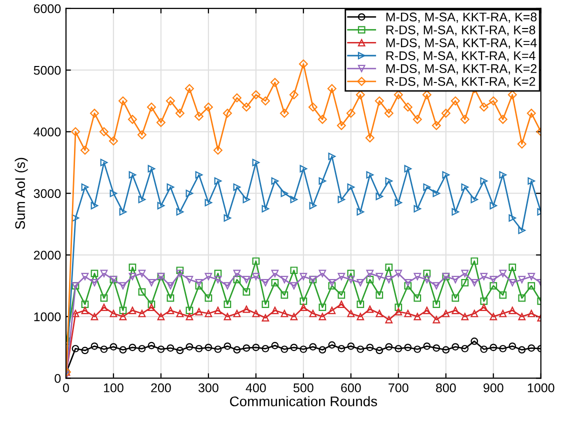 Image resolution: width=564 pixels, height=424 pixels. I want to click on legend-label: M-DS, M-SA, KKT-RA, K=2, so click(461, 69).